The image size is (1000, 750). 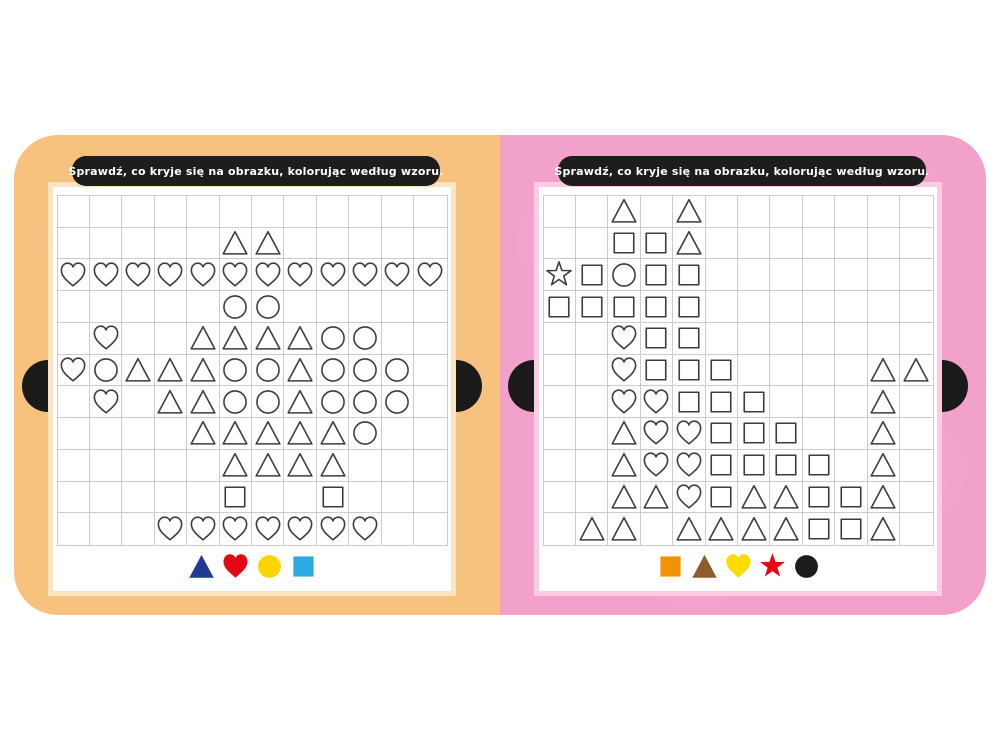 I want to click on key-swatch-square, so click(x=670, y=568).